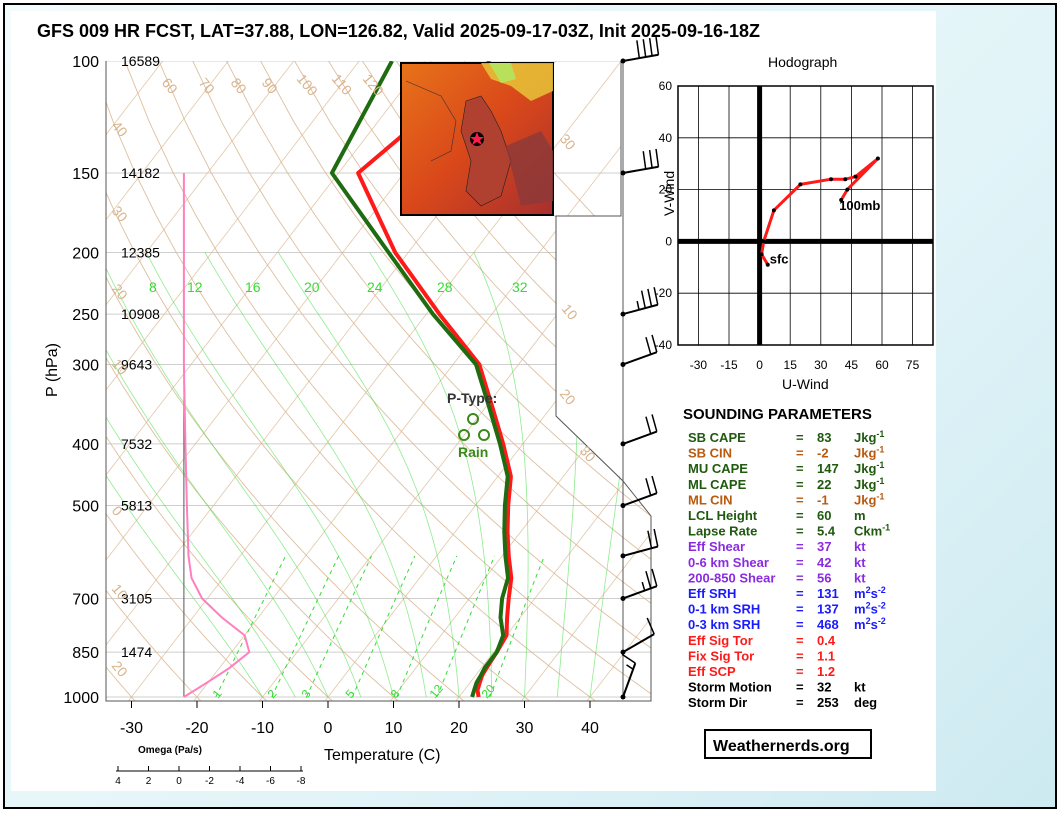 Image resolution: width=1062 pixels, height=814 pixels. Describe the element at coordinates (153, 287) in the screenshot. I see `mixing-ratio-label: 8` at that location.